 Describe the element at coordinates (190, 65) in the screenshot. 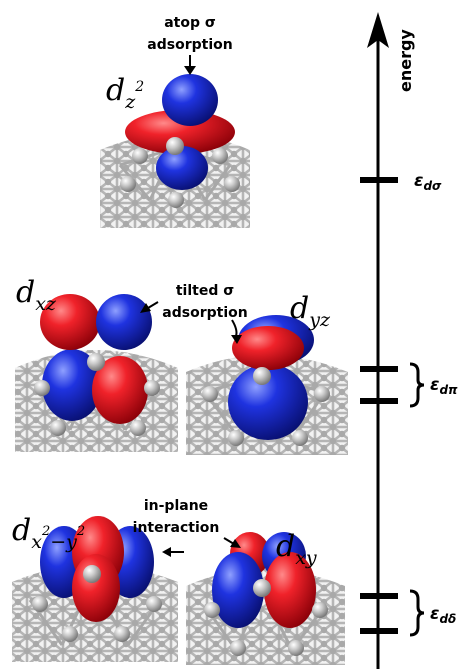

I see `arrow-atop` at that location.